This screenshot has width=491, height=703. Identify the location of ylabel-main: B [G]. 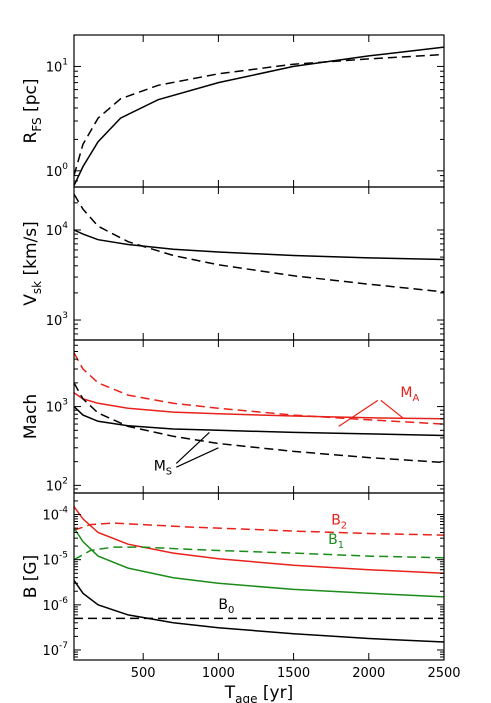
(31, 577).